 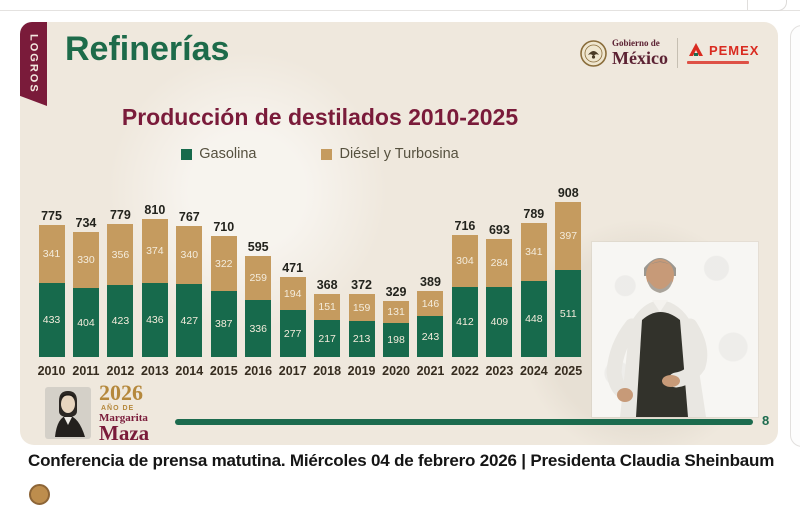 What do you see at coordinates (464, 261) in the screenshot?
I see `bar-segment-diésel: 304` at bounding box center [464, 261].